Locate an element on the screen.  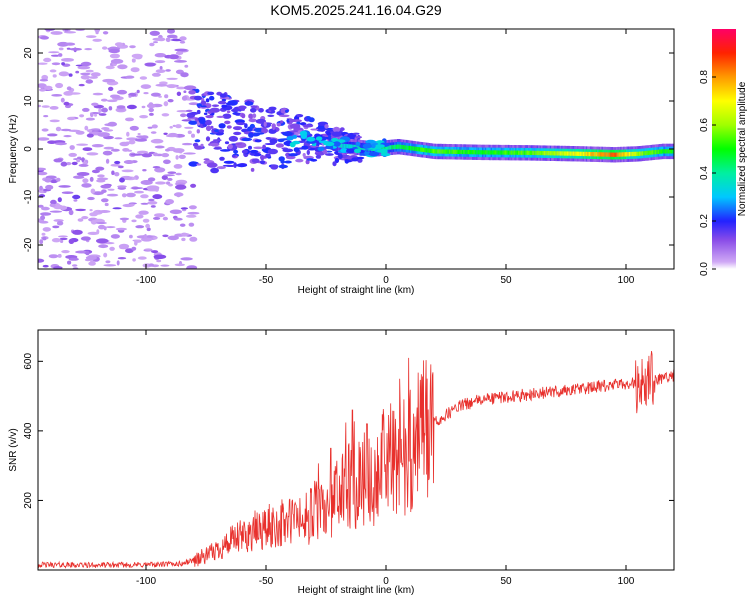
snr-ylabel: SNR (v/v) is located at coordinates (13, 449).